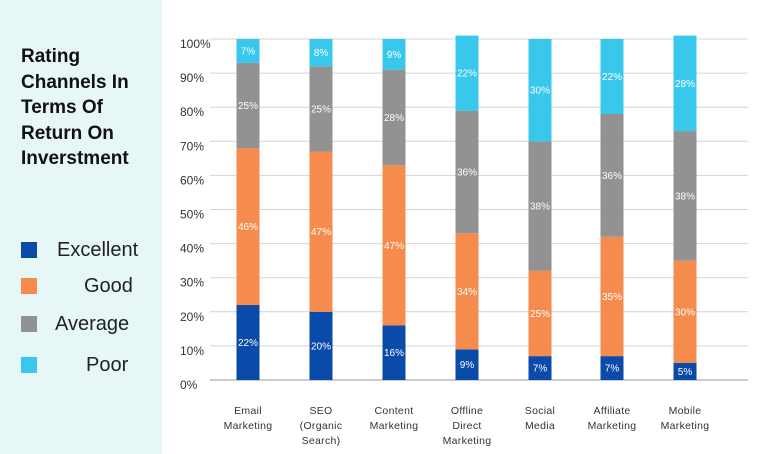 The width and height of the screenshot is (761, 454). Describe the element at coordinates (29, 250) in the screenshot. I see `legend-swatch-excellent` at that location.